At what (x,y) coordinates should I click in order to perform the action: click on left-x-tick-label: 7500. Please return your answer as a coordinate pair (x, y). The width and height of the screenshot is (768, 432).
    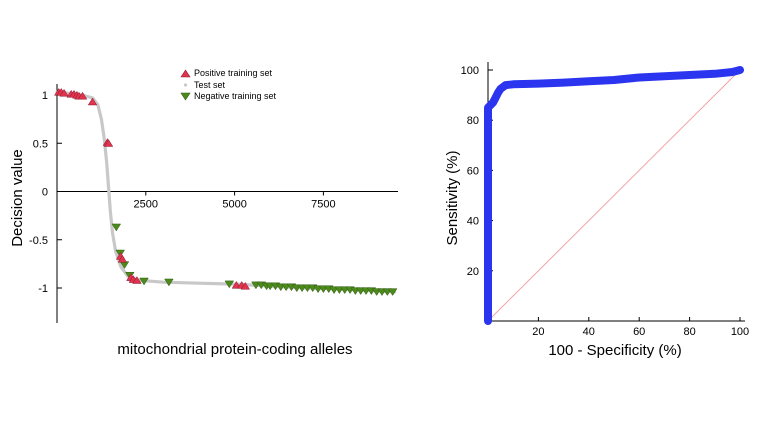
    Looking at the image, I should click on (323, 205).